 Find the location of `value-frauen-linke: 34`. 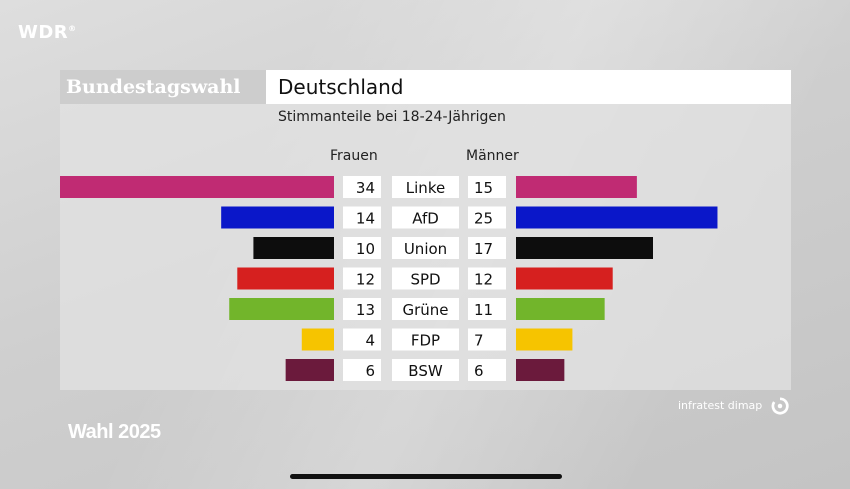

value-frauen-linke: 34 is located at coordinates (365, 188).